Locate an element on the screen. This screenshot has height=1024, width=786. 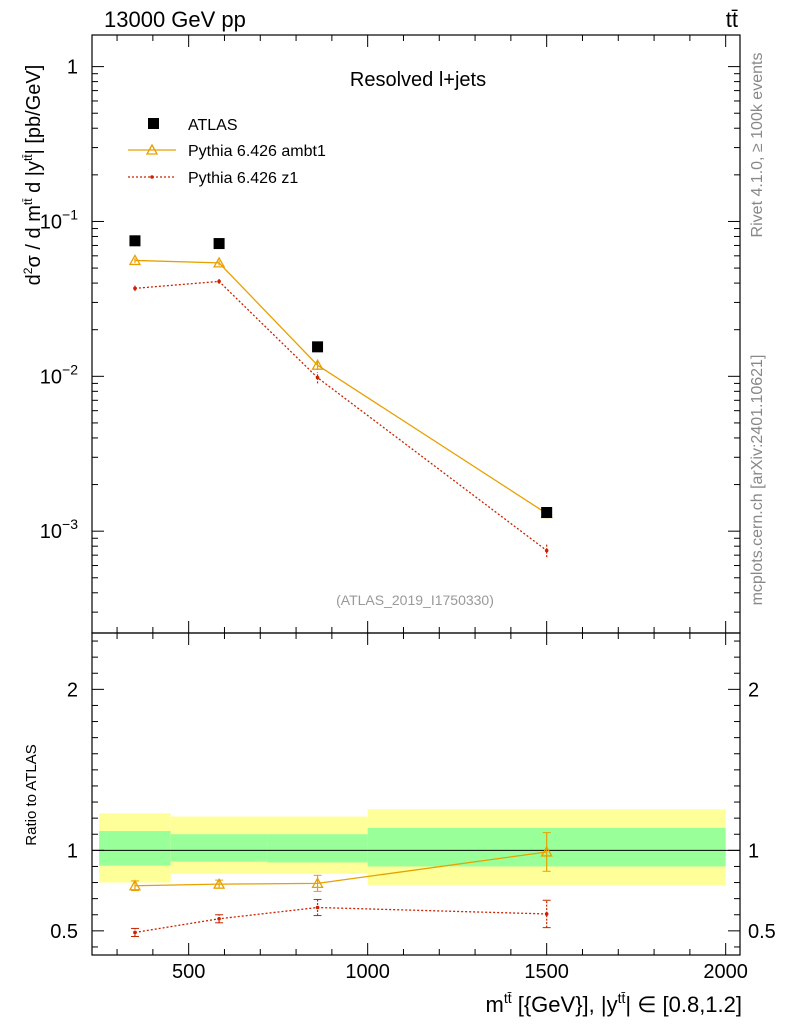
tick-mantissa: 1 is located at coordinates (72, 68).